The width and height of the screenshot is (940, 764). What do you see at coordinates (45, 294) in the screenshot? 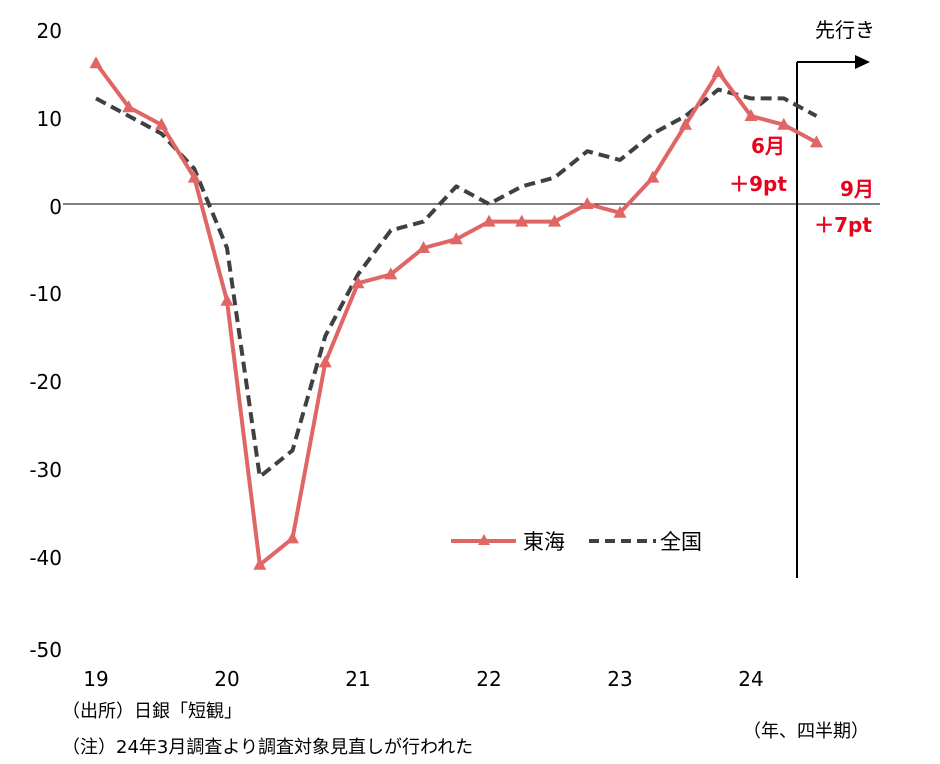
I see `y-tick-label: -10` at bounding box center [45, 294].